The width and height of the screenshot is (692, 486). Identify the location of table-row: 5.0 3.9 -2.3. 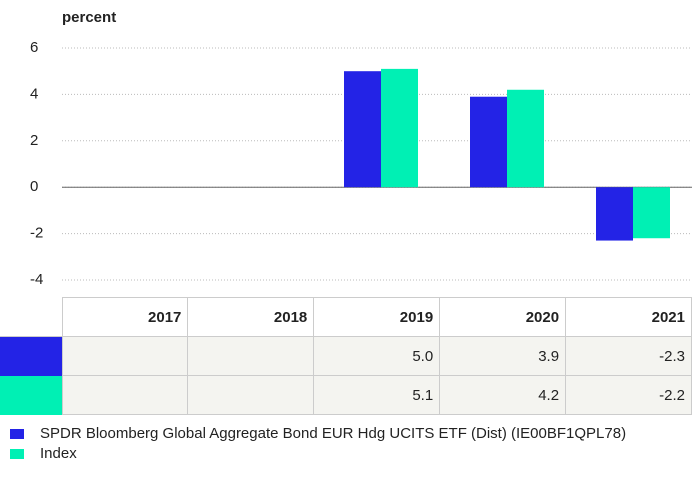
(346, 356).